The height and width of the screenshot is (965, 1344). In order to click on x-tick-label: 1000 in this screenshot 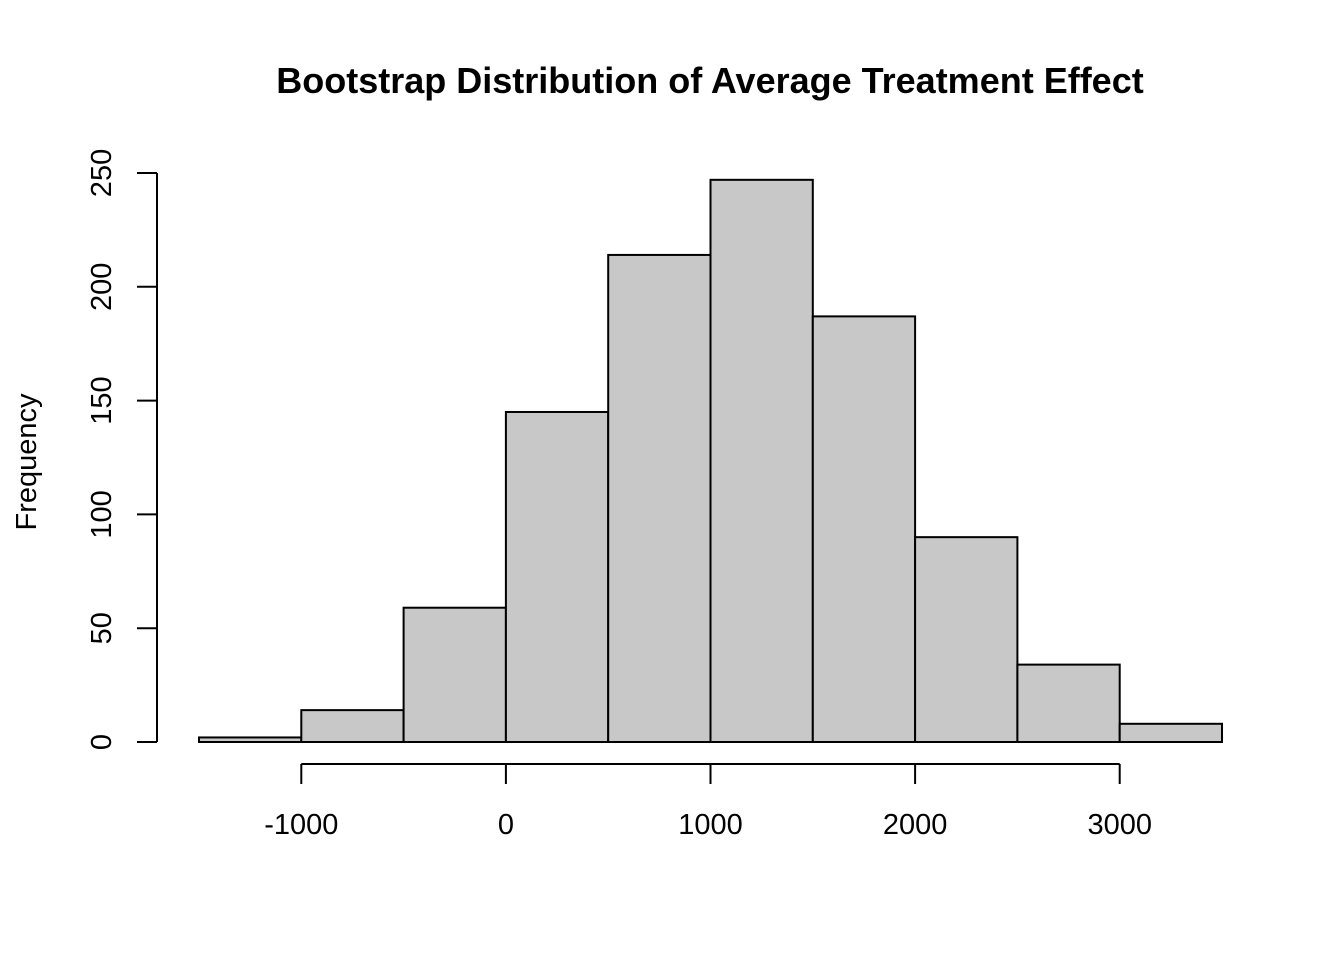, I will do `click(710, 825)`.